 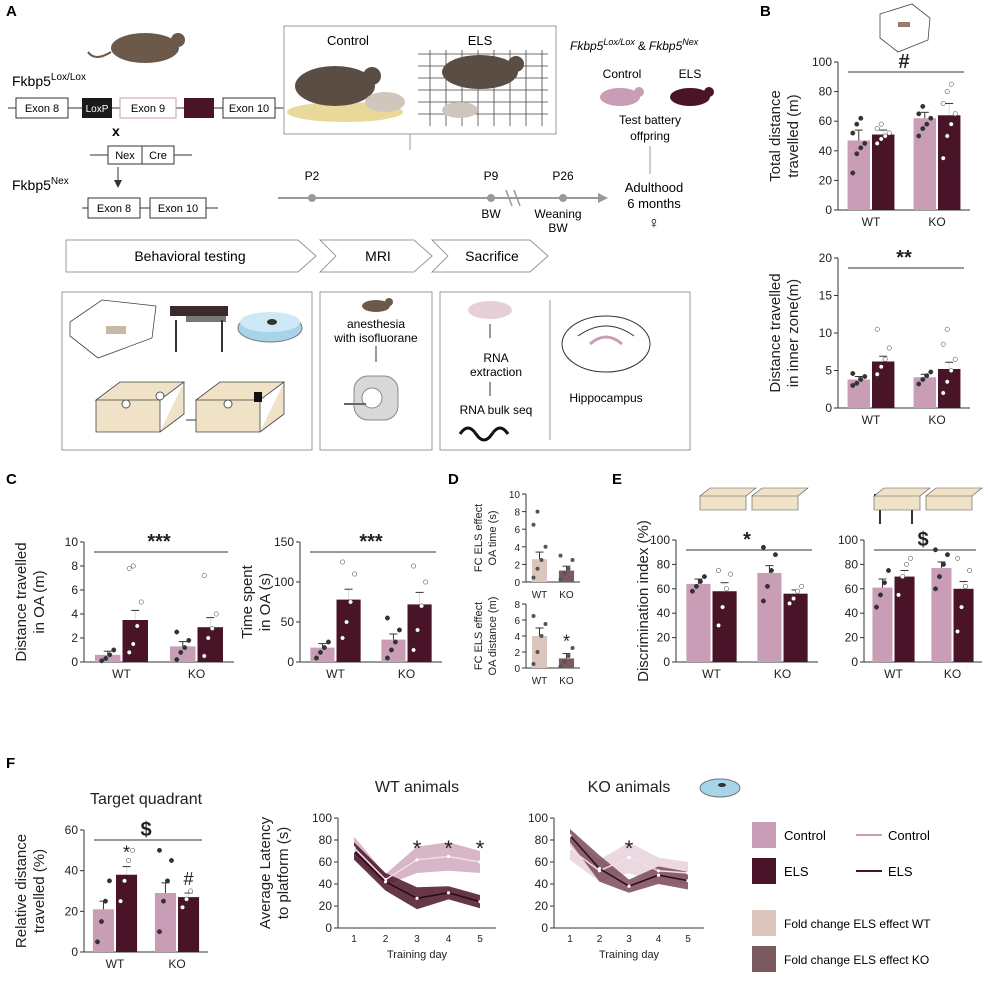 What do you see at coordinates (39, 601) in the screenshot?
I see `y-axis-label: in OA (m)` at bounding box center [39, 601].